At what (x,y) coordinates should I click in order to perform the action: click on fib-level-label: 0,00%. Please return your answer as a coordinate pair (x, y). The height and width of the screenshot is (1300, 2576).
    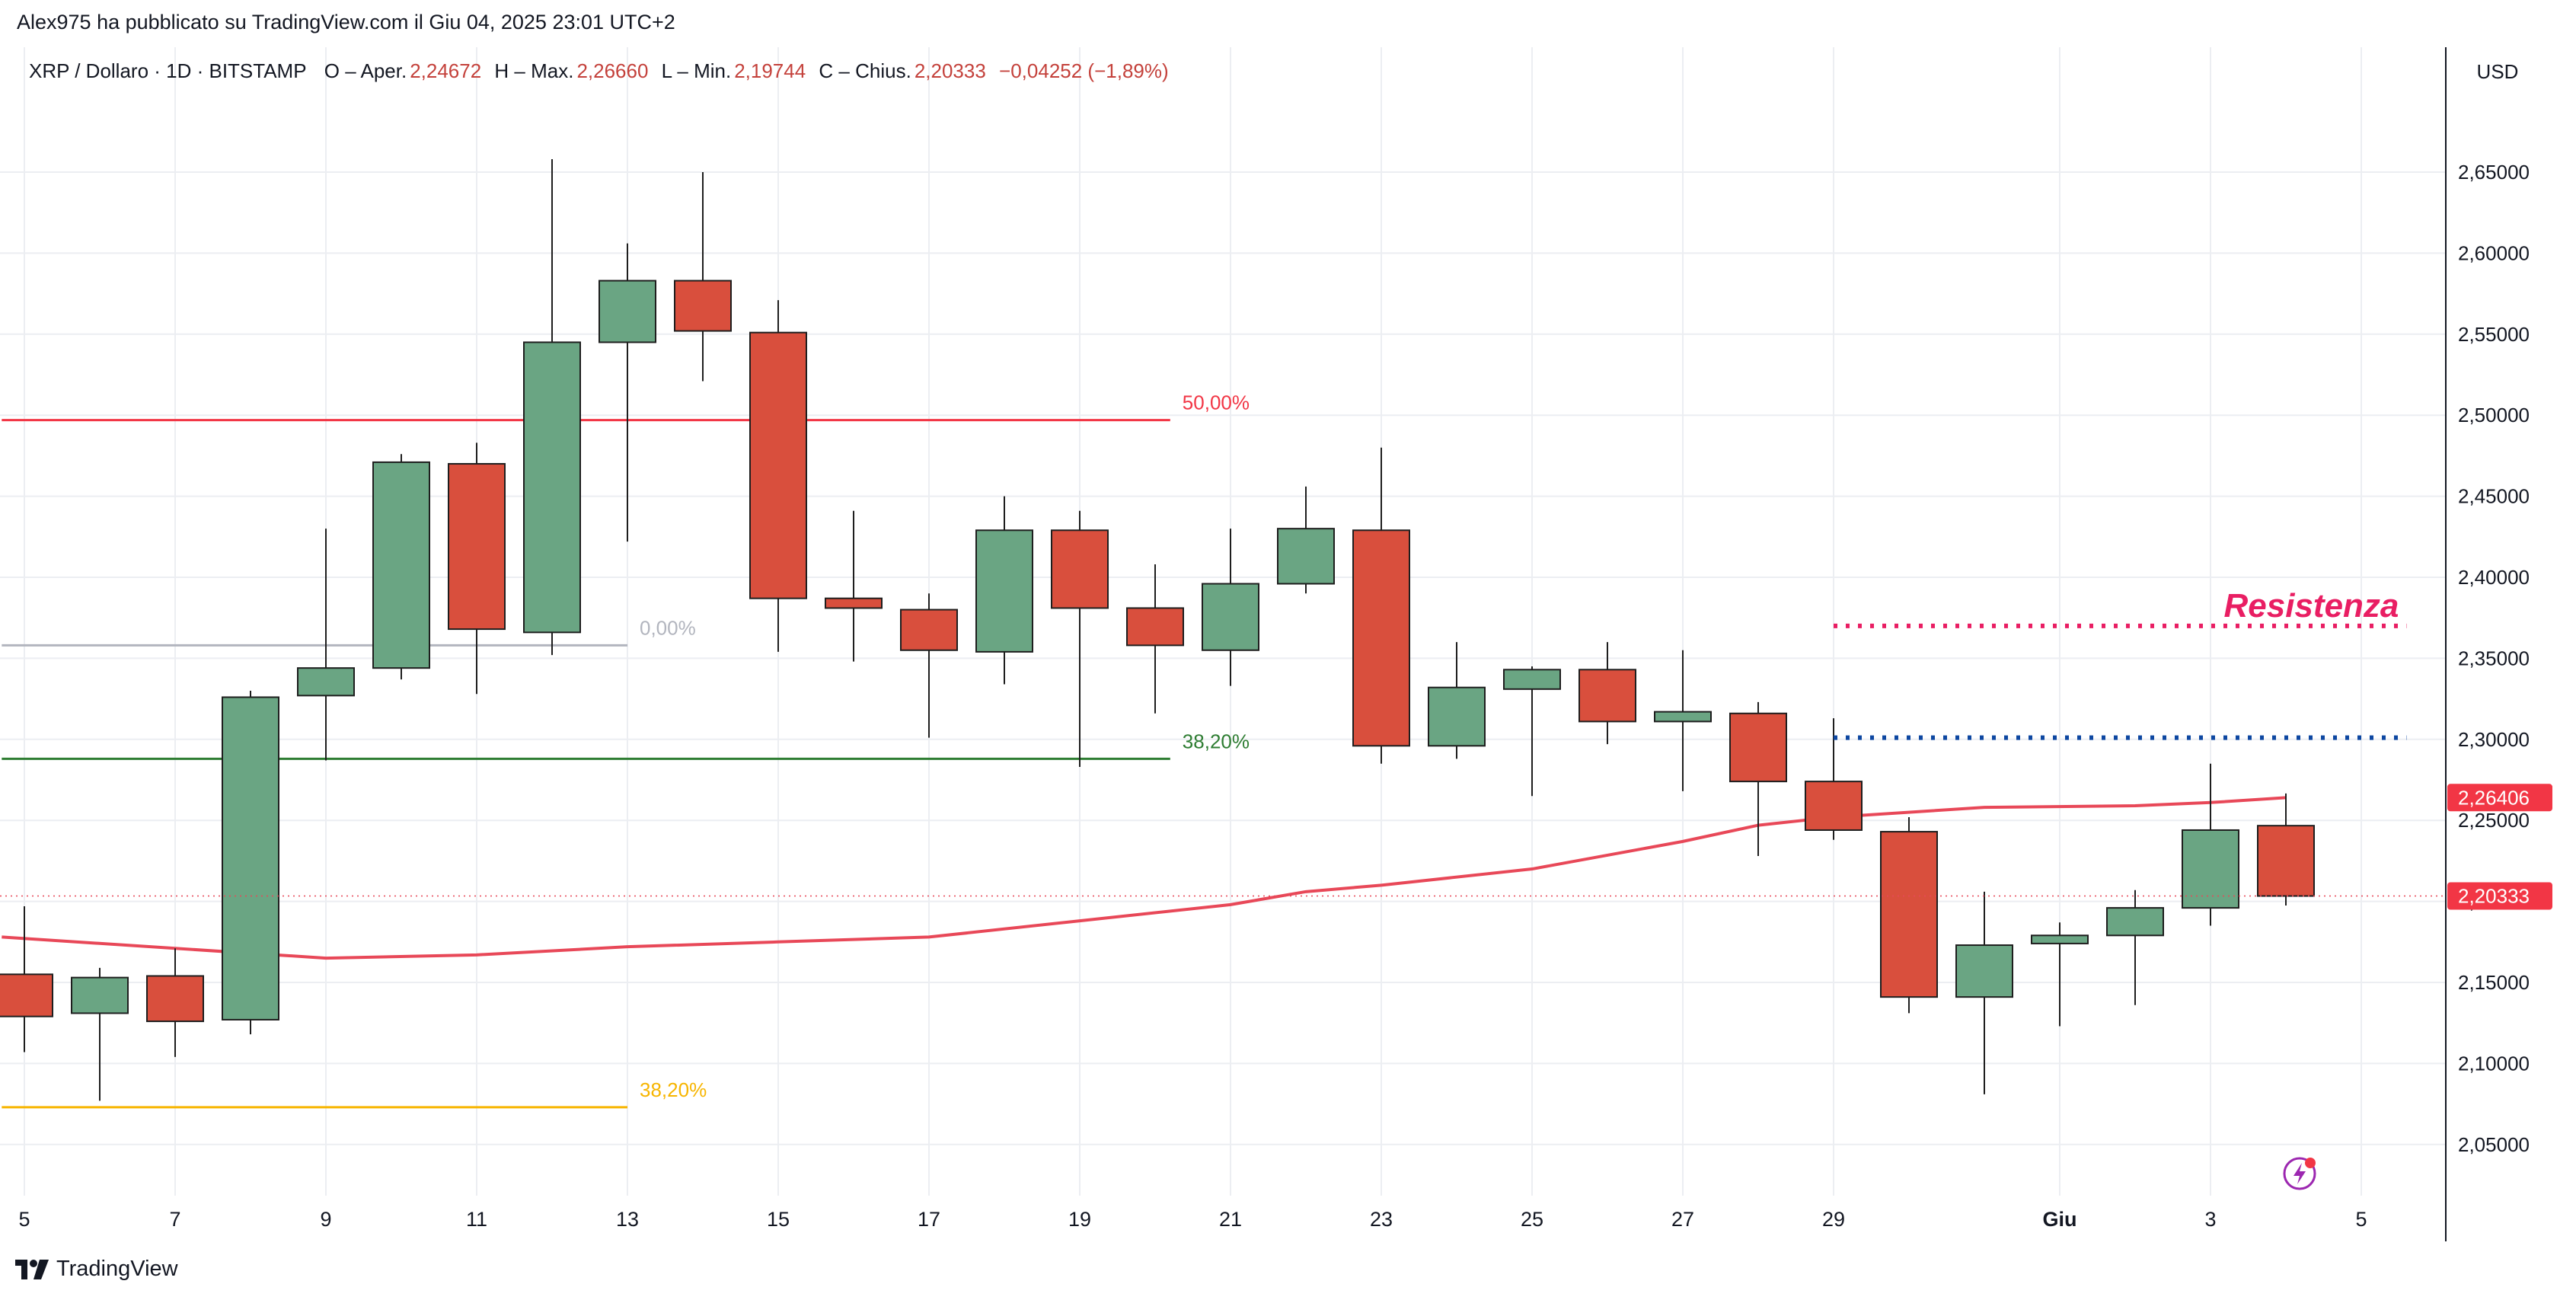
    Looking at the image, I should click on (668, 627).